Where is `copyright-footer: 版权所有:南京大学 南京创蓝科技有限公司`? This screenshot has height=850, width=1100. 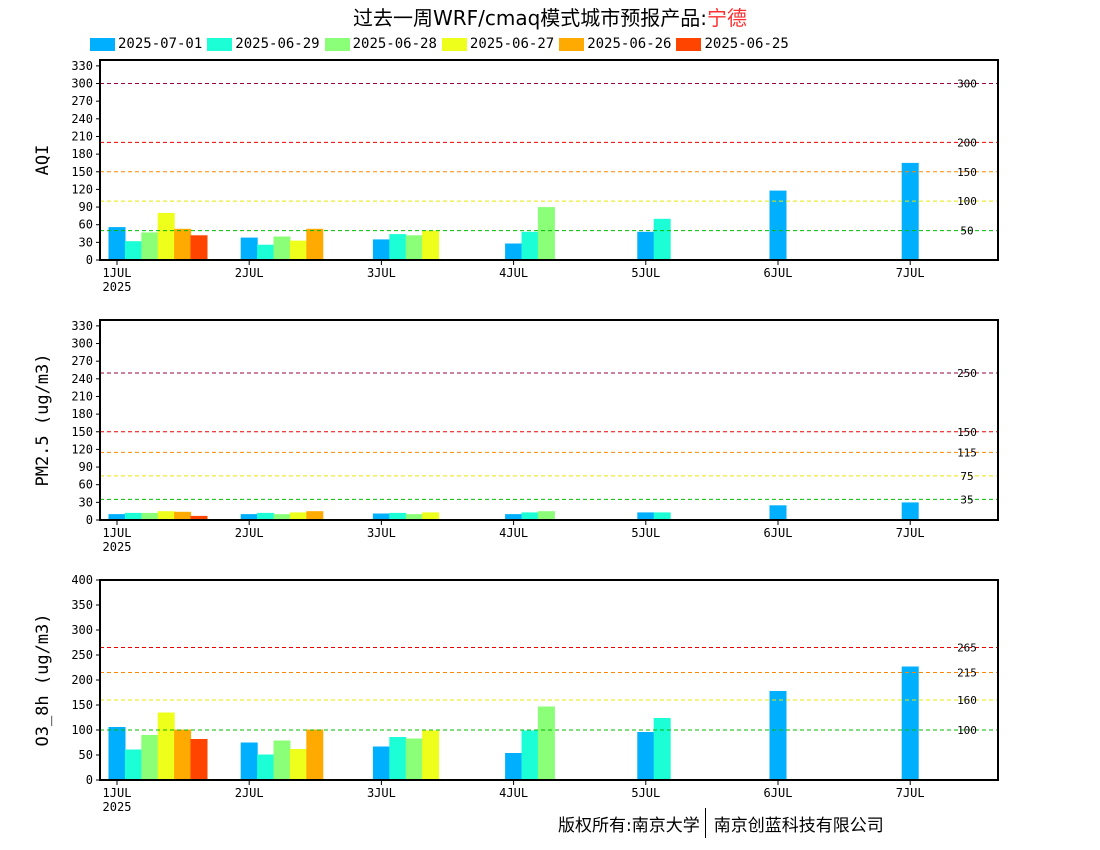
copyright-footer: 版权所有:南京大学 南京创蓝科技有限公司 is located at coordinates (721, 823).